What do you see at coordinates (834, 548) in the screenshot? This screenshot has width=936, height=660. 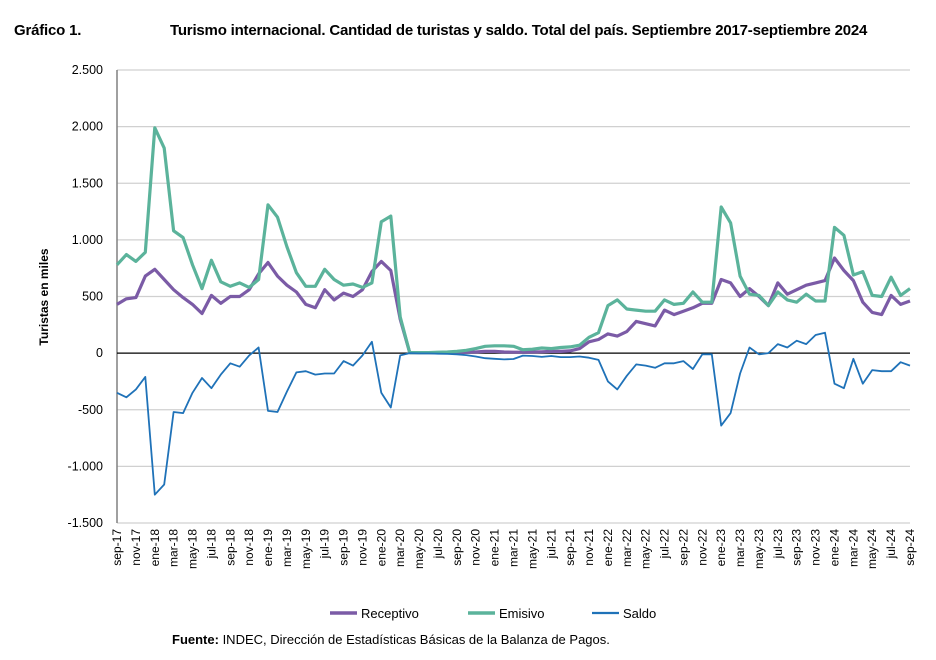 I see `x-tick-label: ene-24` at bounding box center [834, 548].